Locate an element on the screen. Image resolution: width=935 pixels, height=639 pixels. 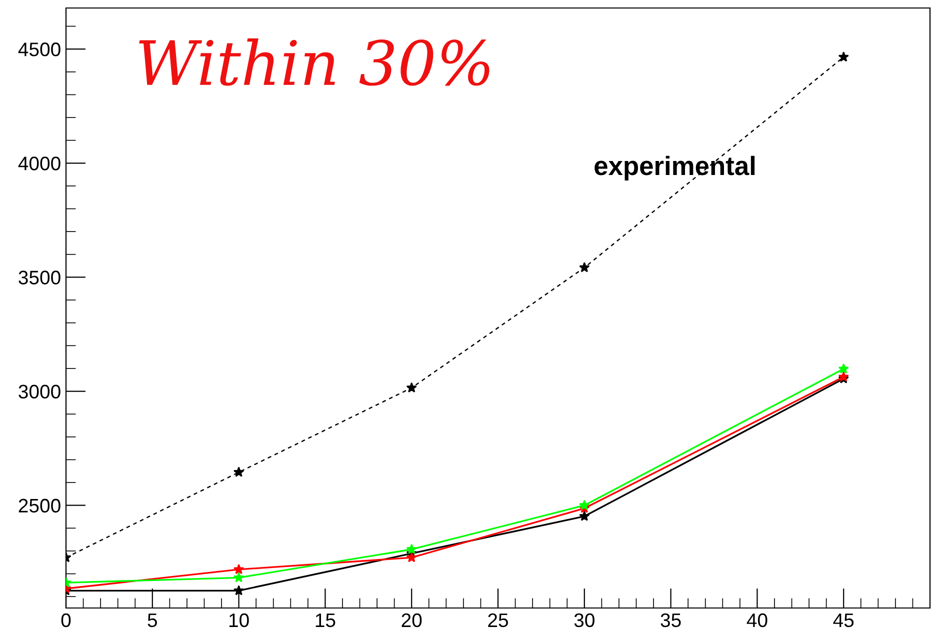
x-tick-label: 0 is located at coordinates (66, 620).